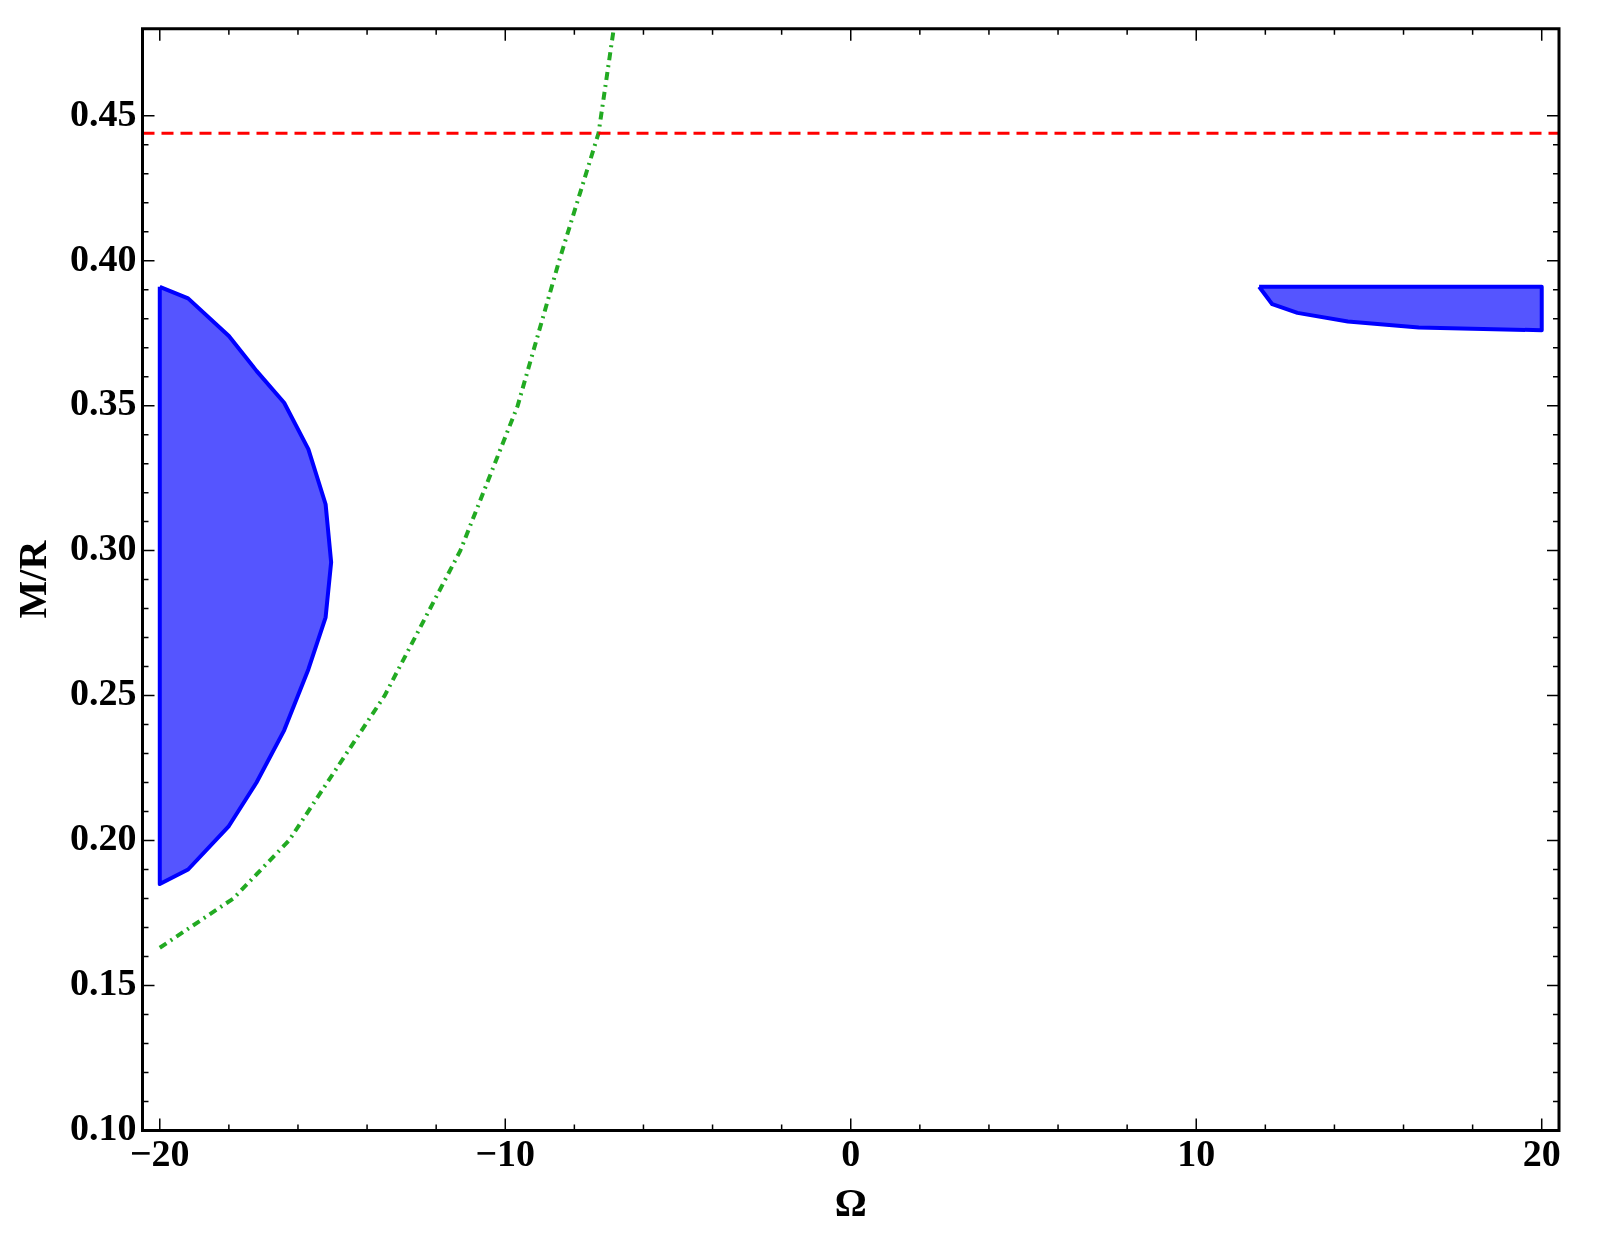 Image resolution: width=1619 pixels, height=1234 pixels. What do you see at coordinates (103, 402) in the screenshot?
I see `y-tick-label: 0.35` at bounding box center [103, 402].